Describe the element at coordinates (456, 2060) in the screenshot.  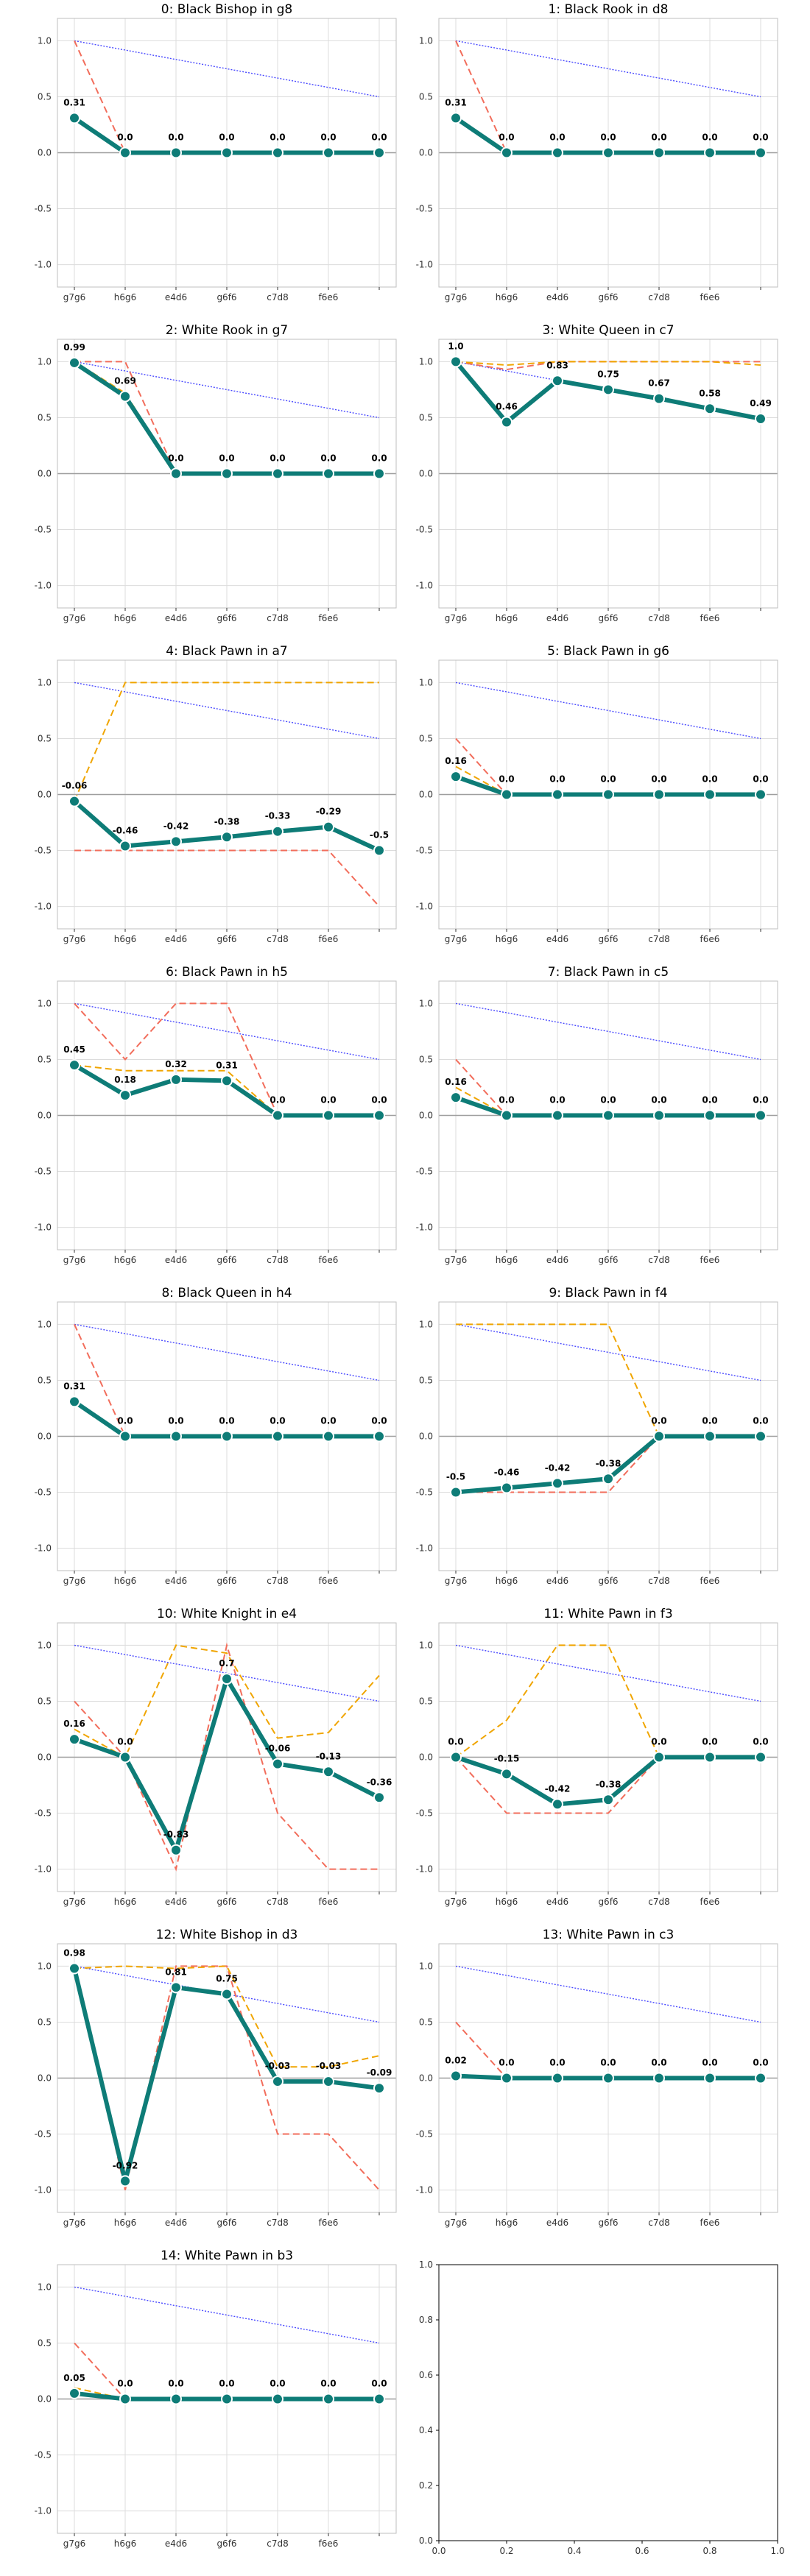
I see `data-label: 0.02` at that location.